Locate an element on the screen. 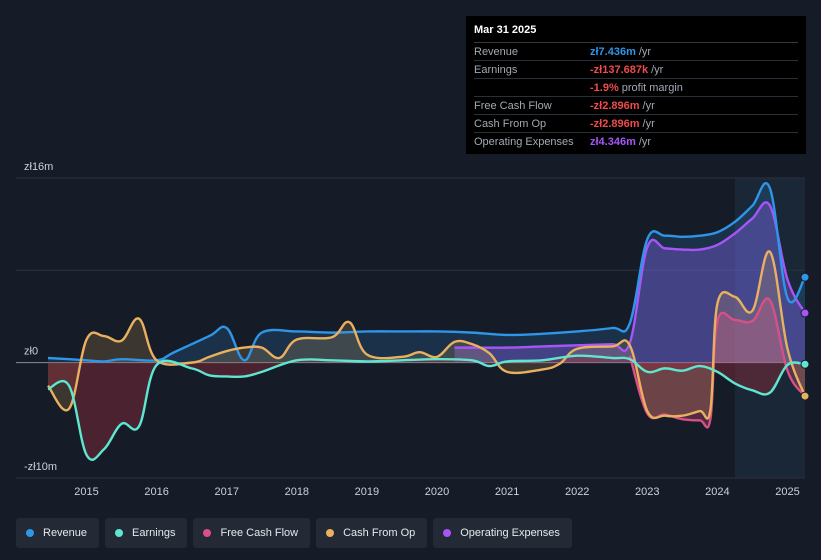  legend-label: Earnings is located at coordinates (154, 533).